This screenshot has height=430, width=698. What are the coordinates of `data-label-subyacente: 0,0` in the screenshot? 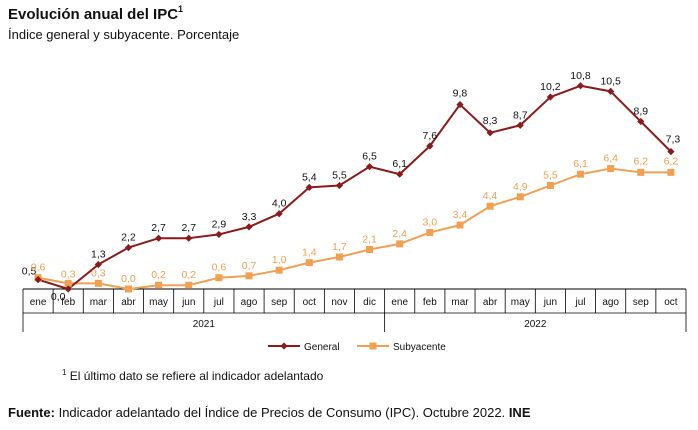 It's located at (128, 279).